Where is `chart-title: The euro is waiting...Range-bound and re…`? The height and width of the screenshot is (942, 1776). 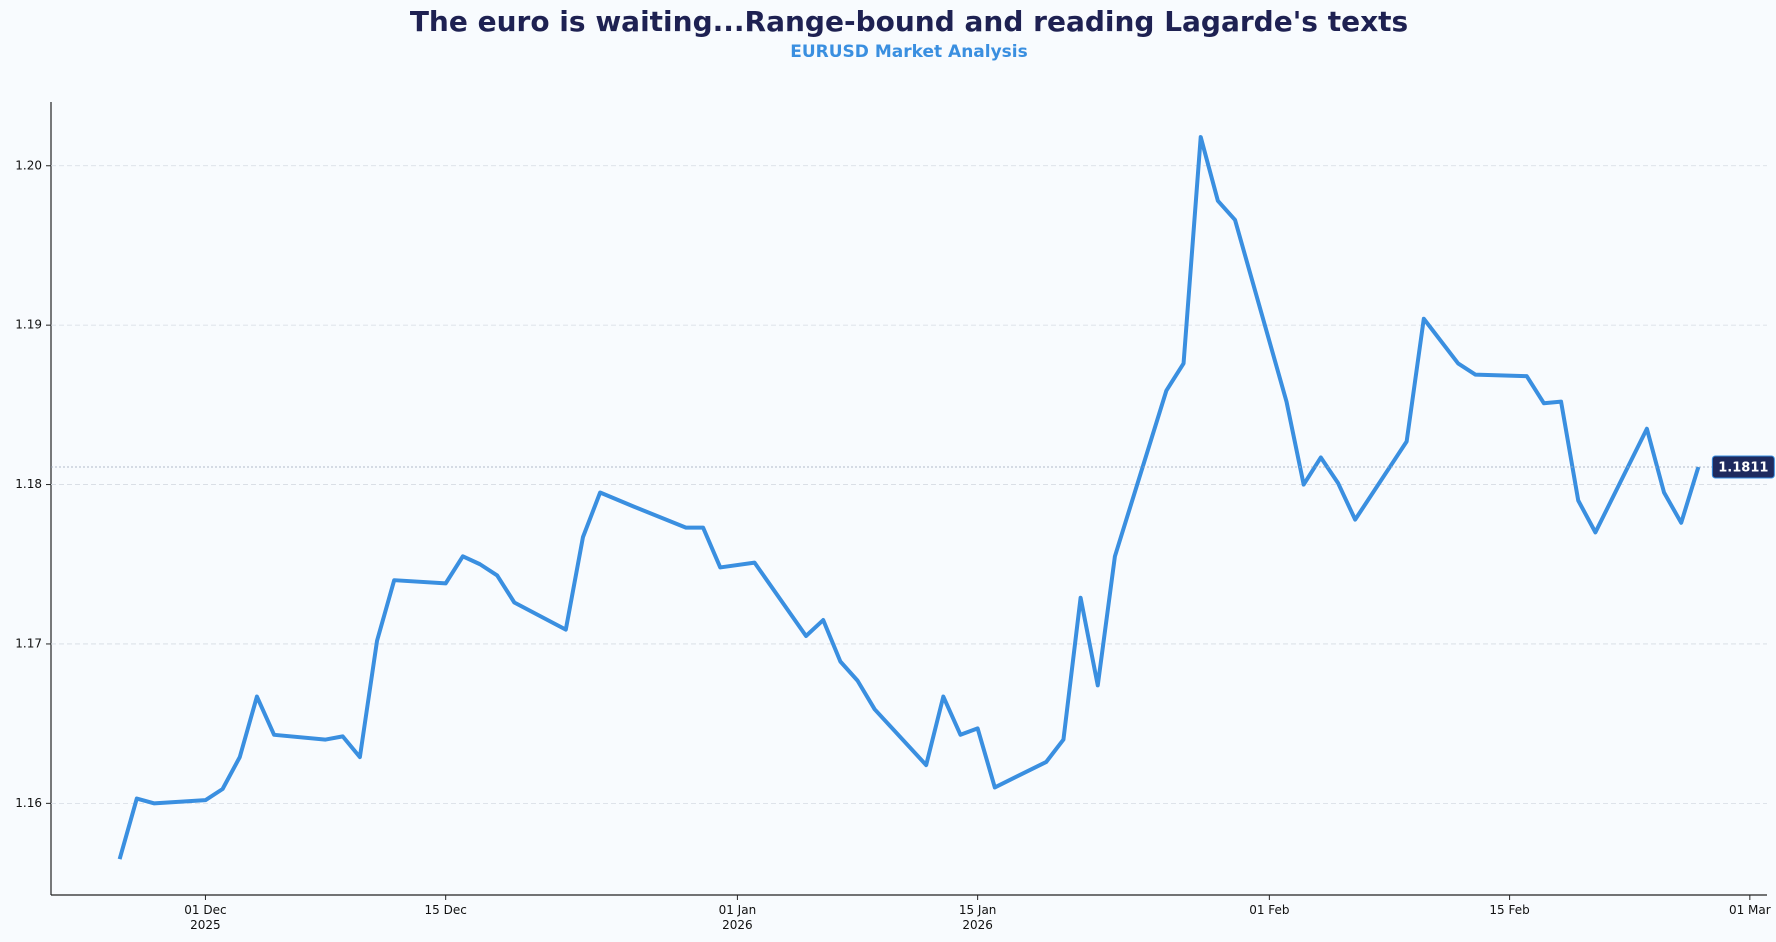 chart-title: The euro is waiting...Range-bound and re… is located at coordinates (909, 21).